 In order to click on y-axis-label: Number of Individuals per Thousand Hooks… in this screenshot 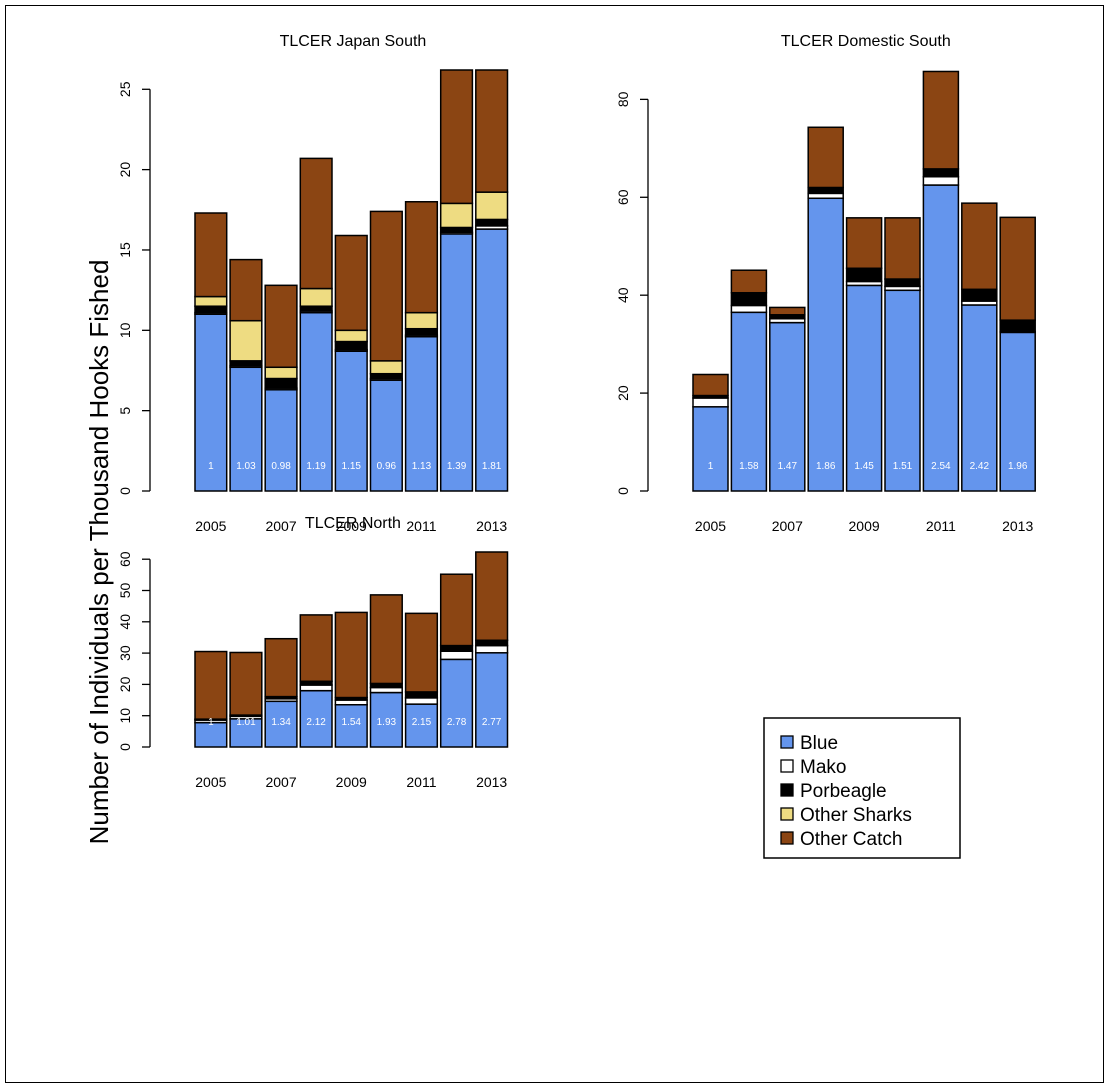, I will do `click(99, 552)`.